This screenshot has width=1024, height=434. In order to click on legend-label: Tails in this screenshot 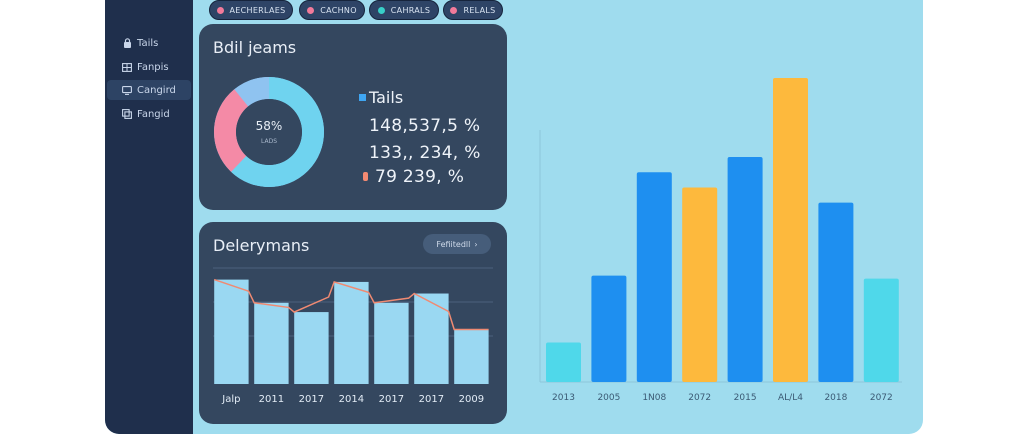, I will do `click(386, 97)`.